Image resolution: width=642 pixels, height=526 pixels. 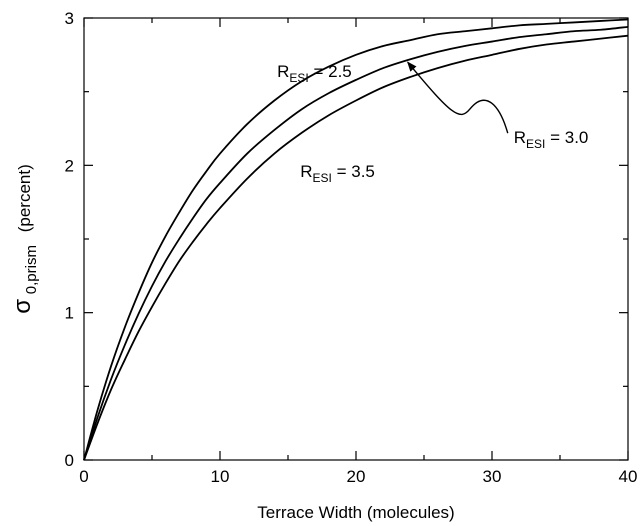 What do you see at coordinates (69, 18) in the screenshot?
I see `y-tick-label: 3` at bounding box center [69, 18].